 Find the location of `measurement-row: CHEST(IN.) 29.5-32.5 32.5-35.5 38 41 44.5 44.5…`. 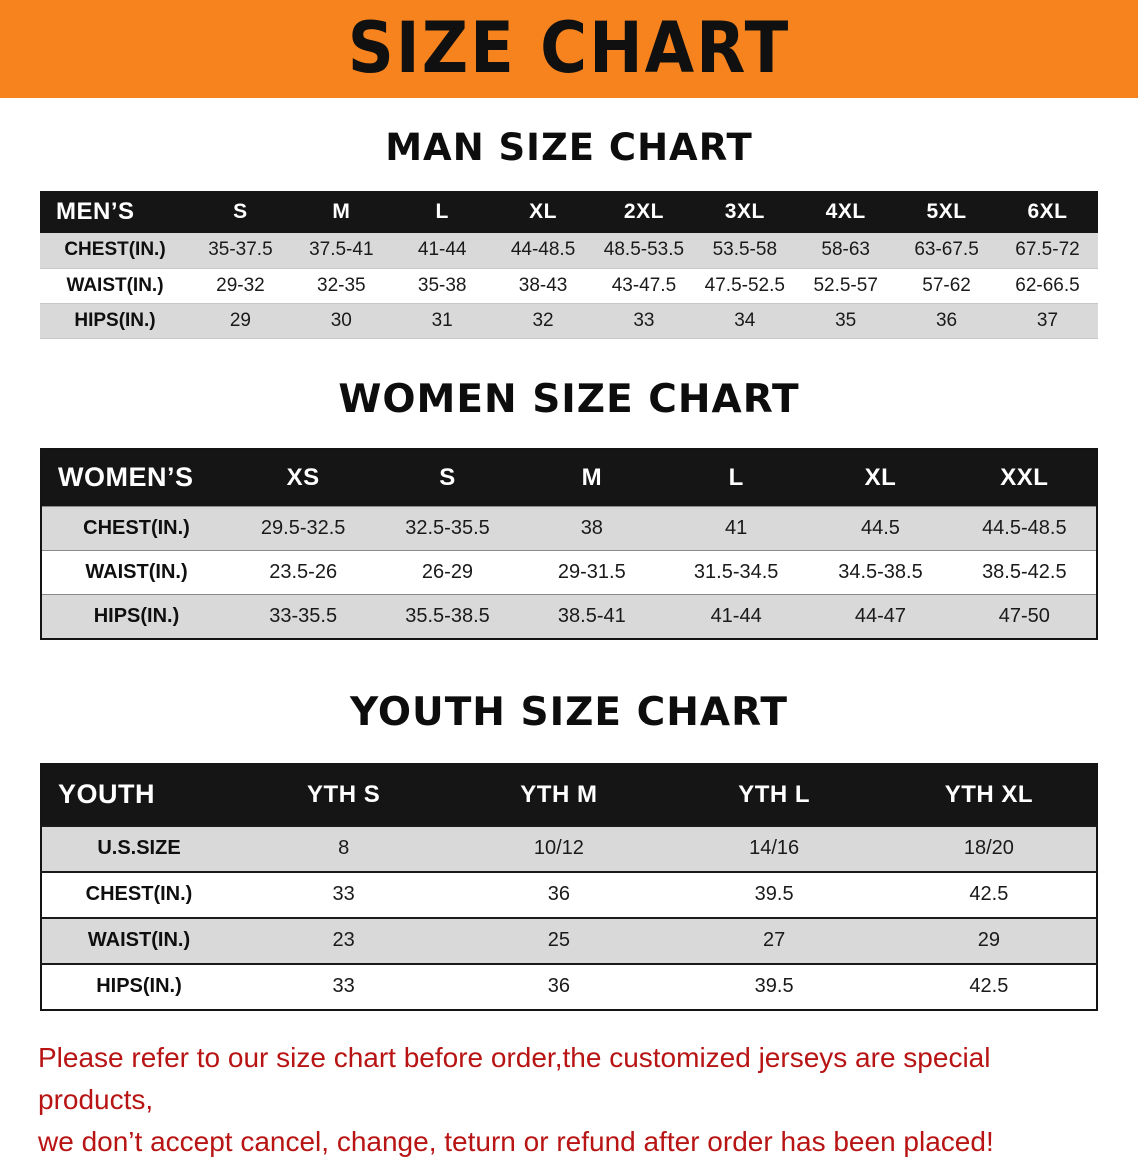

measurement-row: CHEST(IN.) 29.5-32.5 32.5-35.5 38 41 44.5 44.5… is located at coordinates (569, 528).